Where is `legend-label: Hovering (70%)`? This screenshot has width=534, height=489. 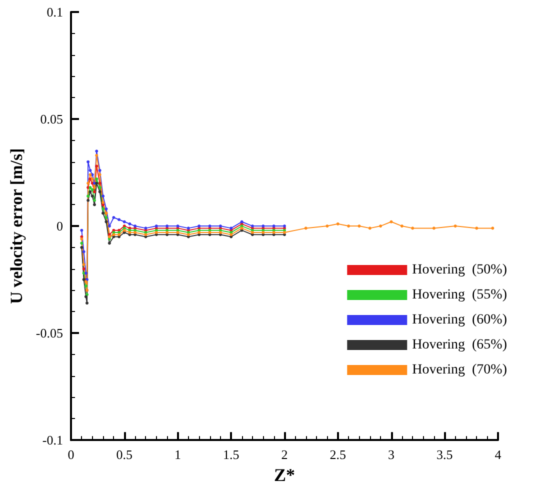 legend-label: Hovering (70%) is located at coordinates (460, 370).